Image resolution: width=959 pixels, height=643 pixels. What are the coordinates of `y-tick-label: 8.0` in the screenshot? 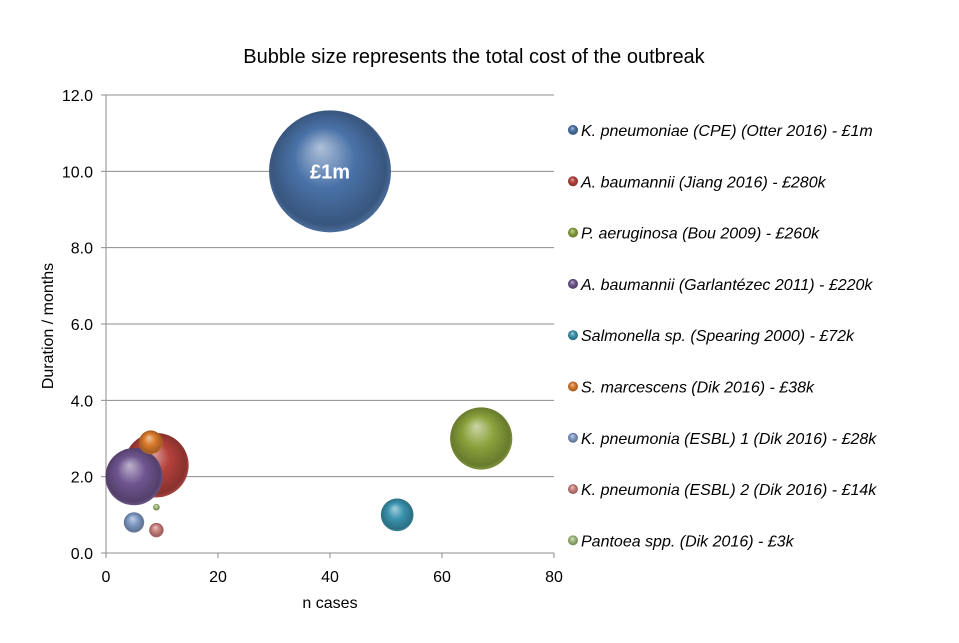 It's located at (82, 249).